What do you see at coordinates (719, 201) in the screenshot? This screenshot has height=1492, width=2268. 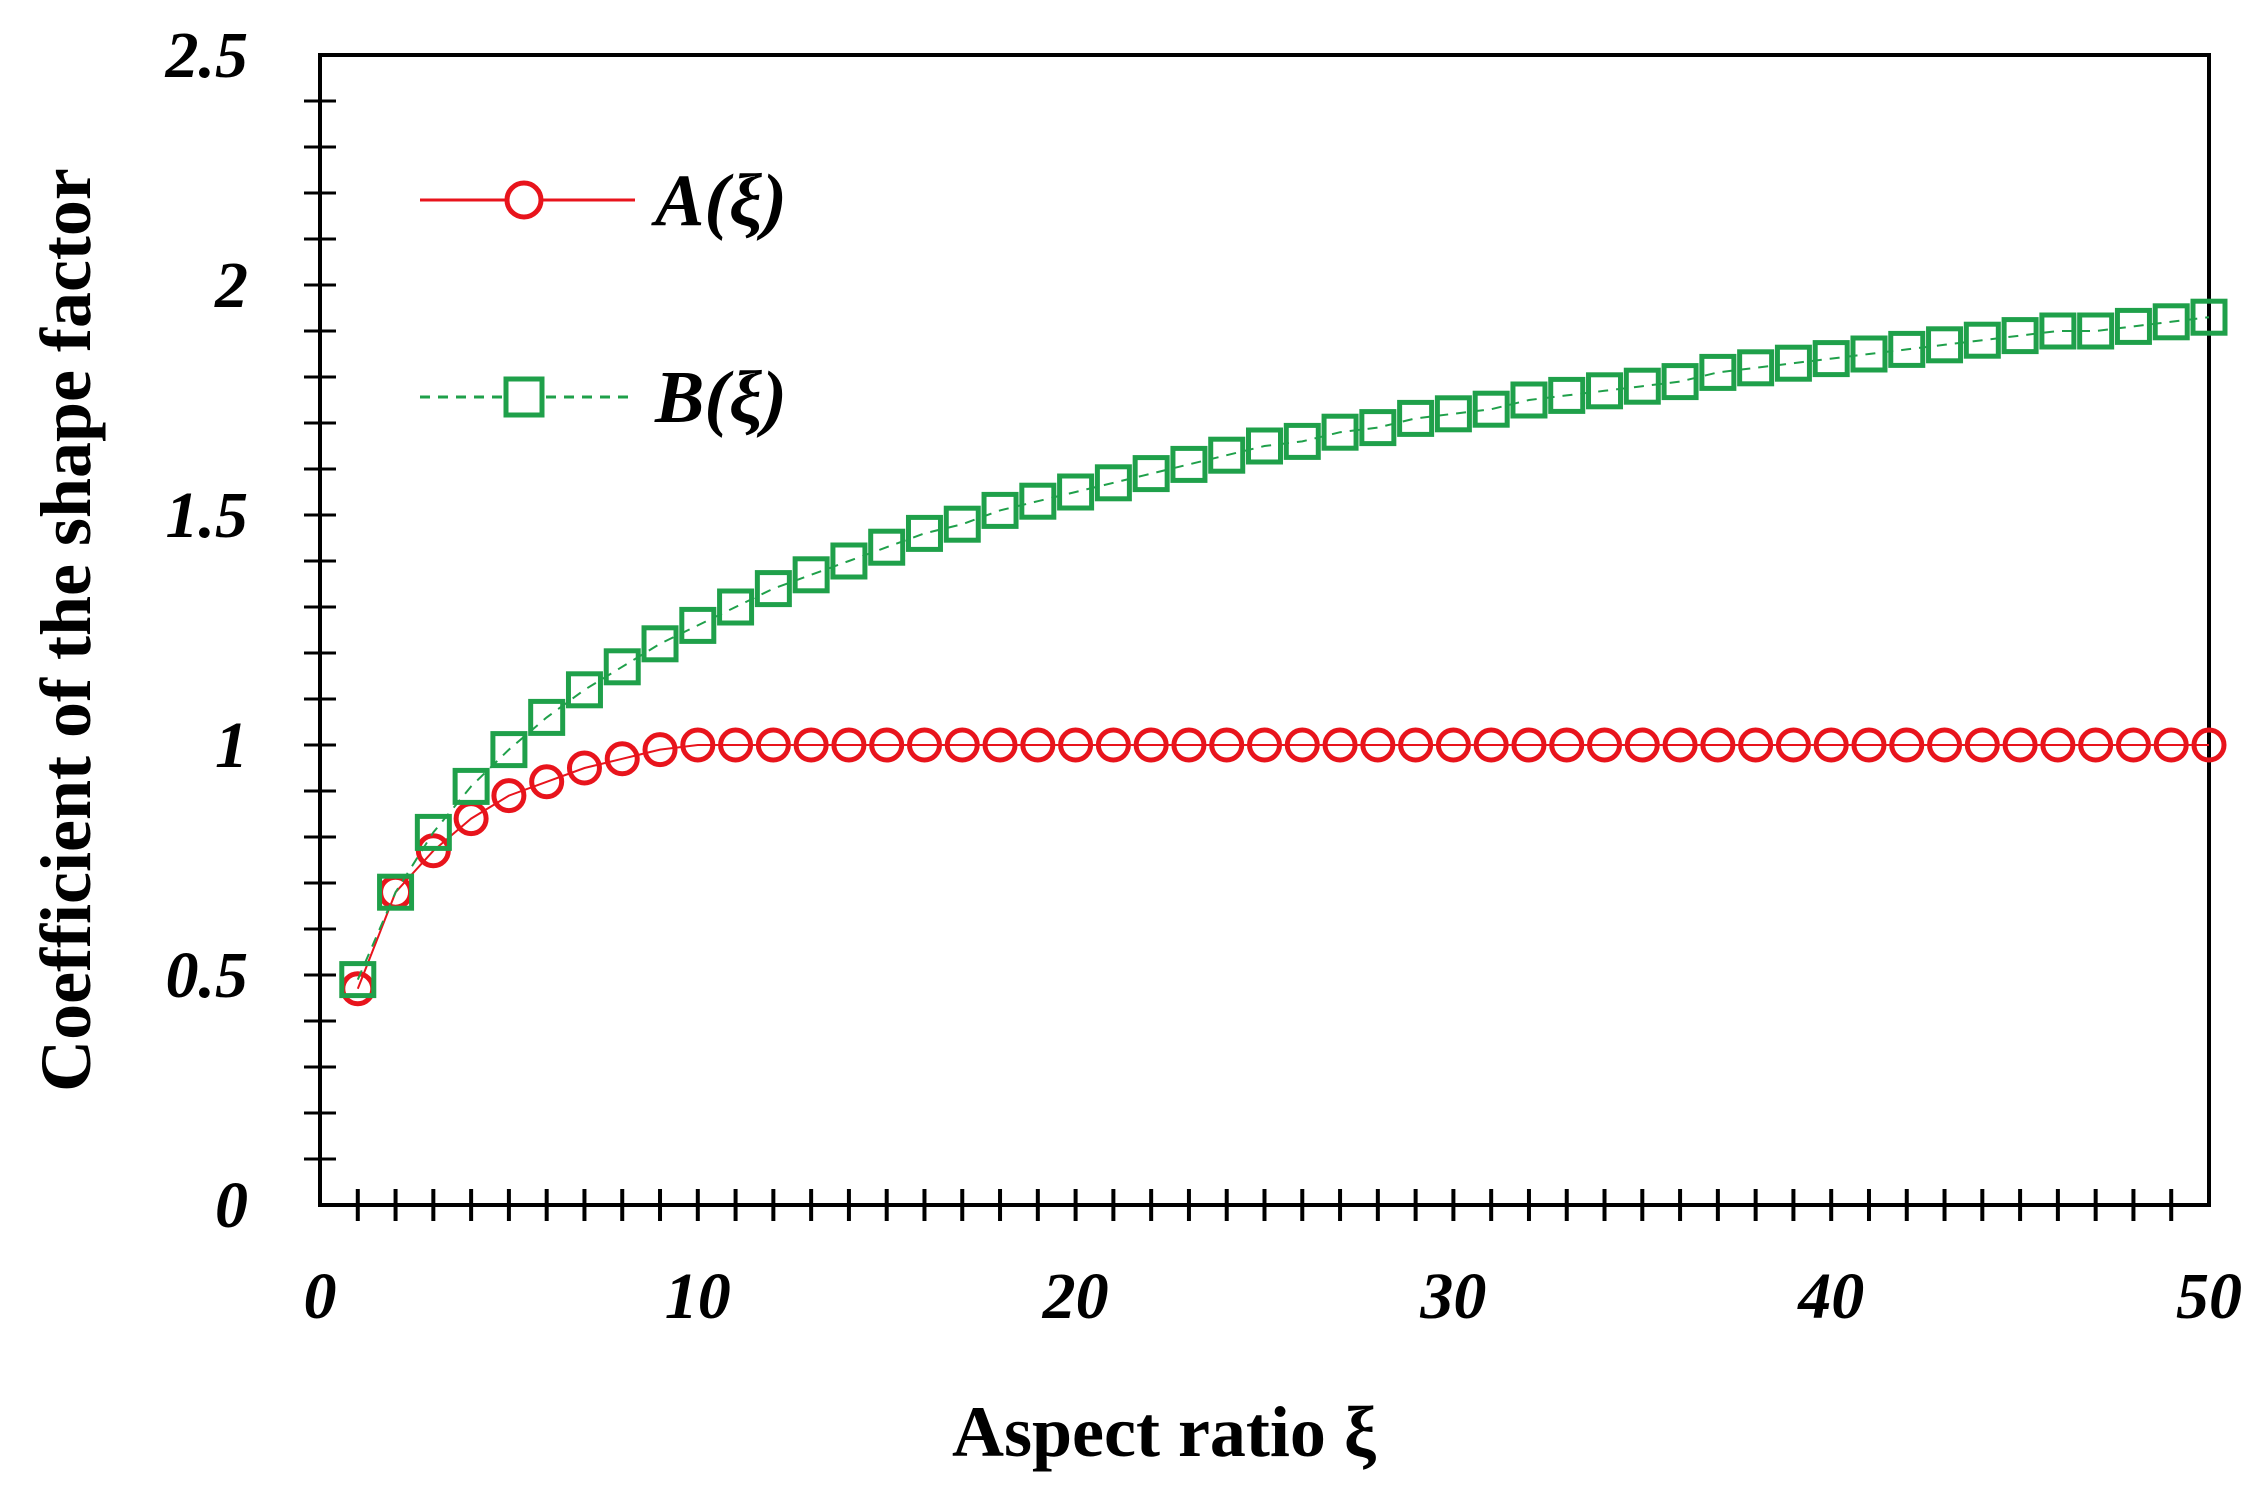 I see `legend-label-a: A(ξ)` at bounding box center [719, 201].